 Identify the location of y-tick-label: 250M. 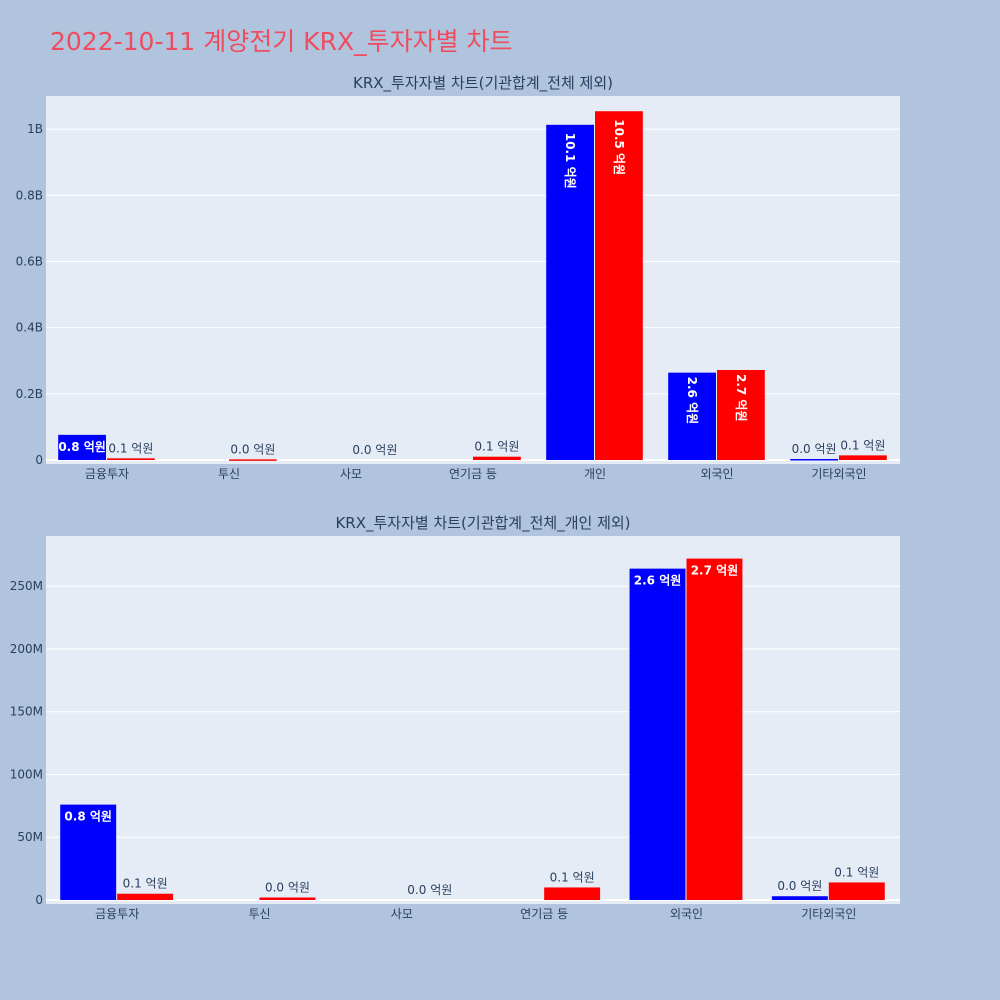
(26, 586).